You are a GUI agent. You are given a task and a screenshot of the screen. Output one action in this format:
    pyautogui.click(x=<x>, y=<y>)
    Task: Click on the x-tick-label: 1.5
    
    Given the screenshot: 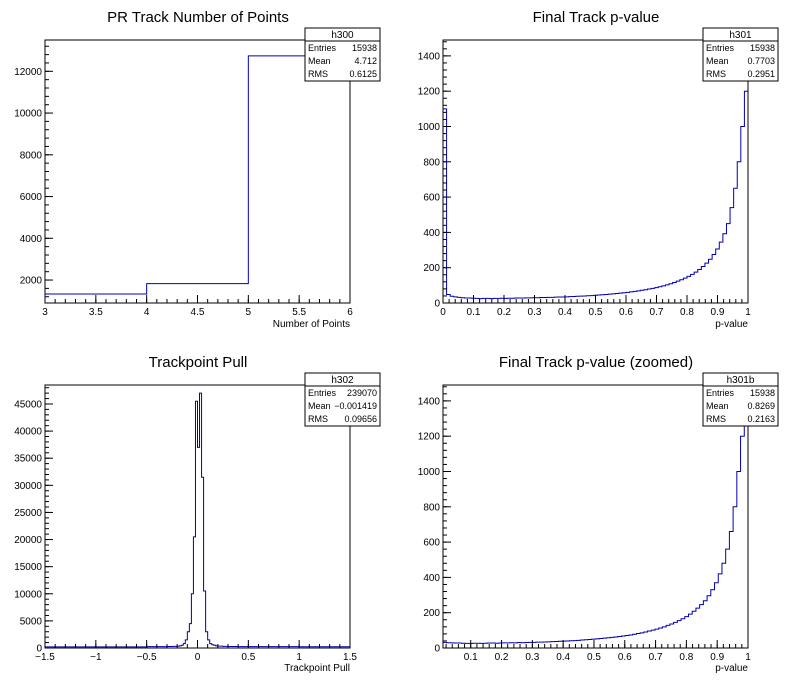 What is the action you would take?
    pyautogui.click(x=350, y=657)
    